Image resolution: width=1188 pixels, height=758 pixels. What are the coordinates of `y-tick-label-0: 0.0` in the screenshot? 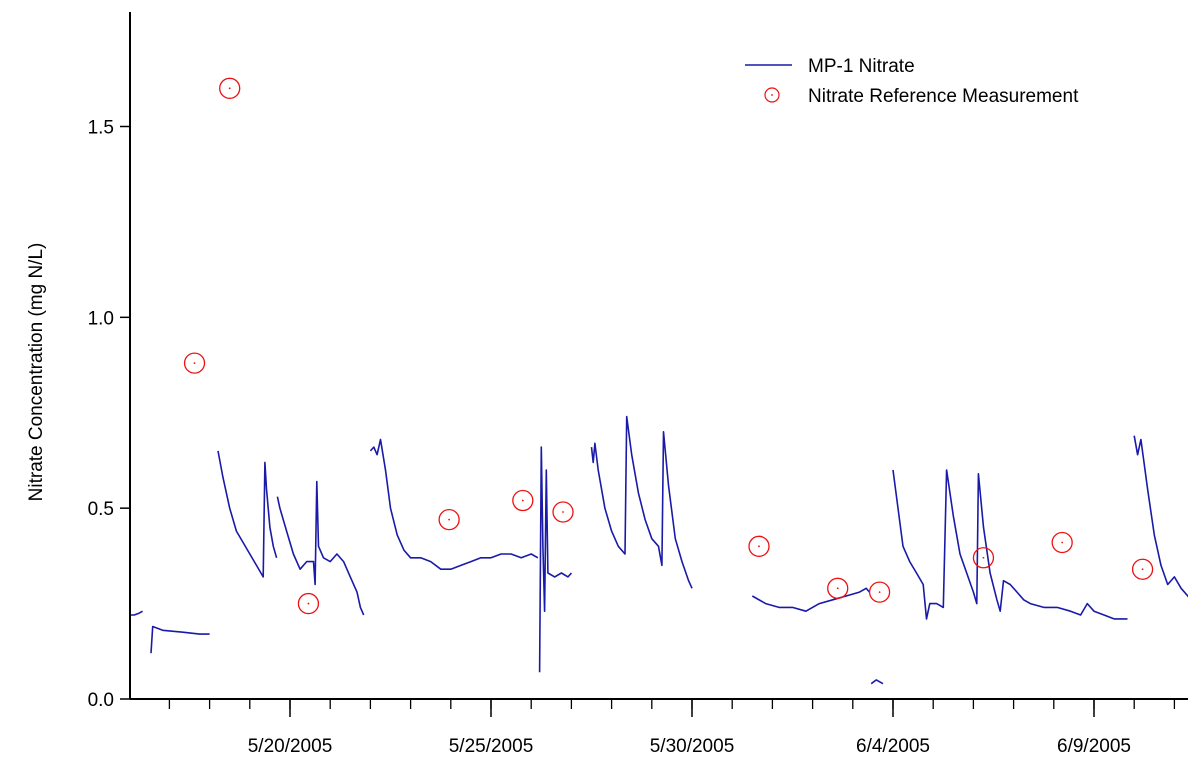 It's located at (101, 700).